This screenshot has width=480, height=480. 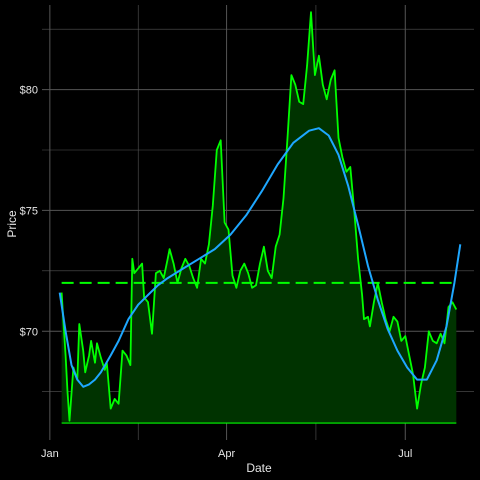 I want to click on y-tick-label: $70, so click(x=29, y=332).